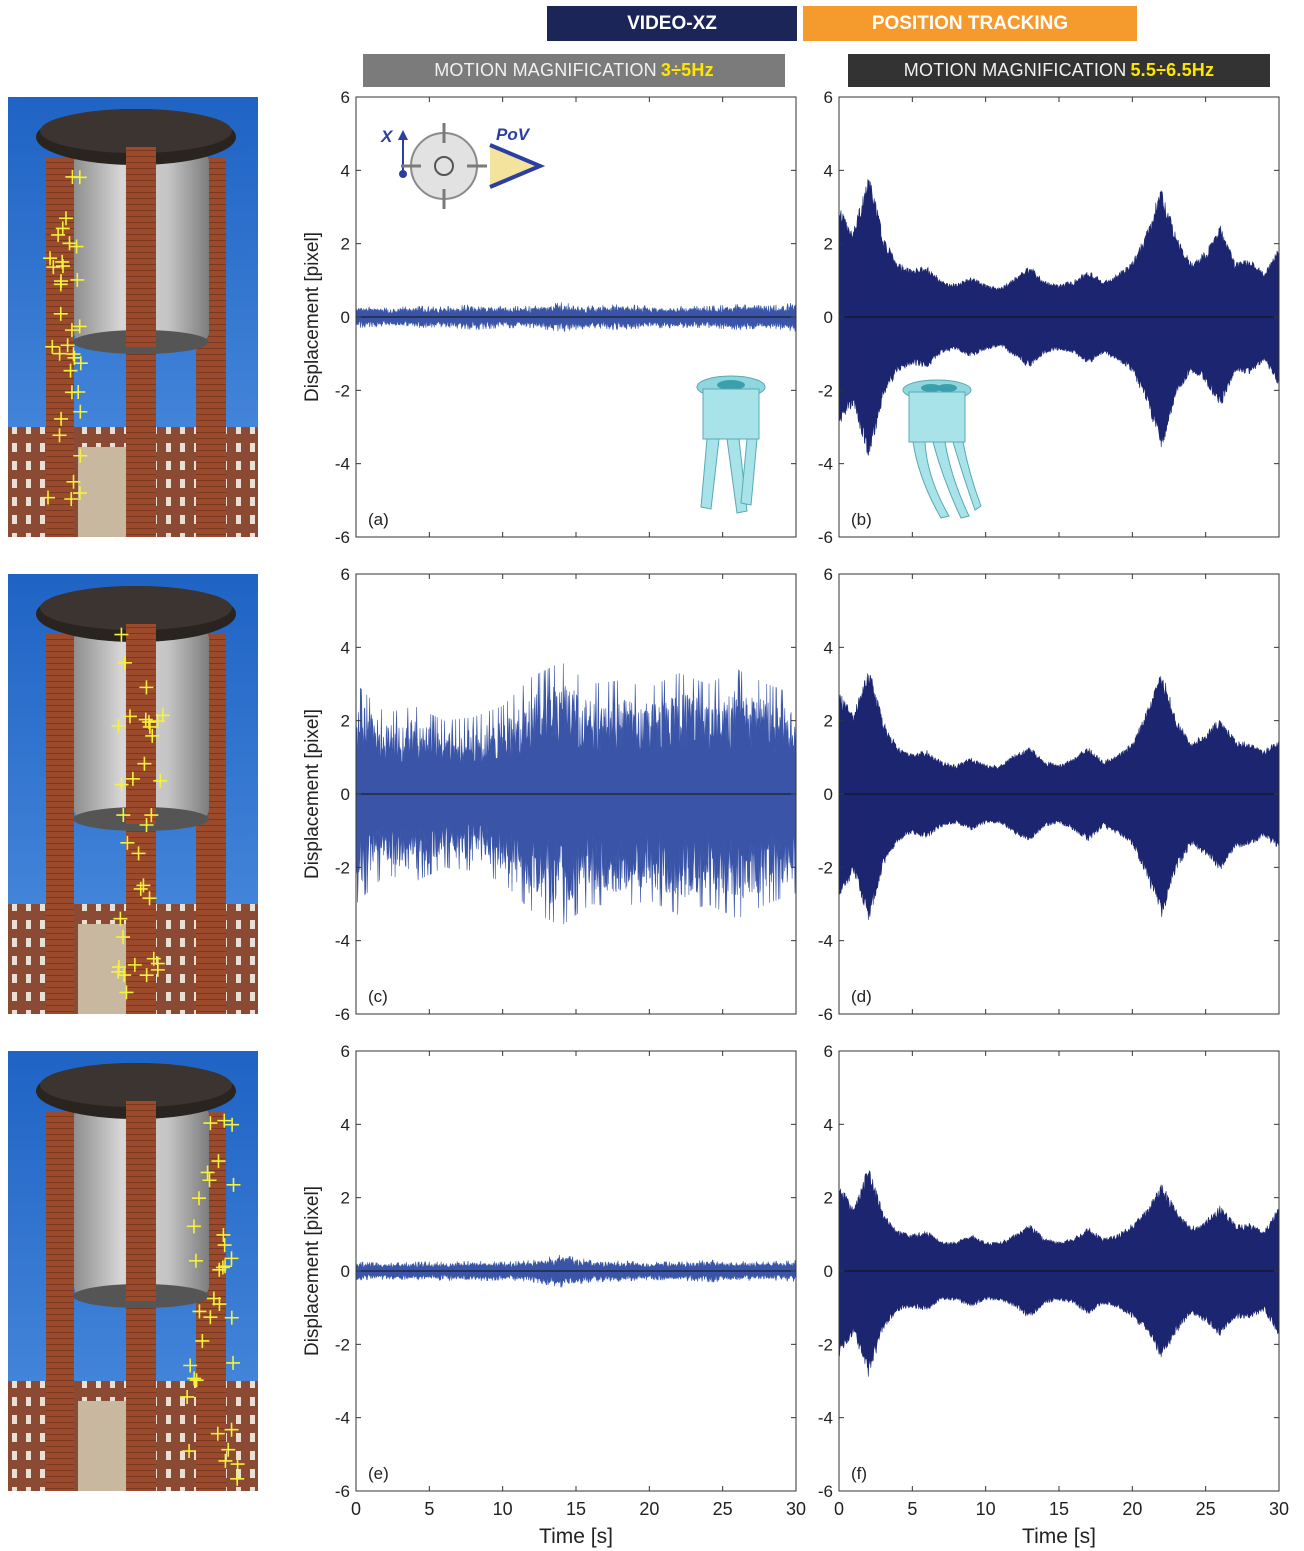  I want to click on chart-panel-f: -6 -4 -2 0 2 4 6 0 5 10 15 20 25 30 (f) Time [s], so click(1053, 1295).